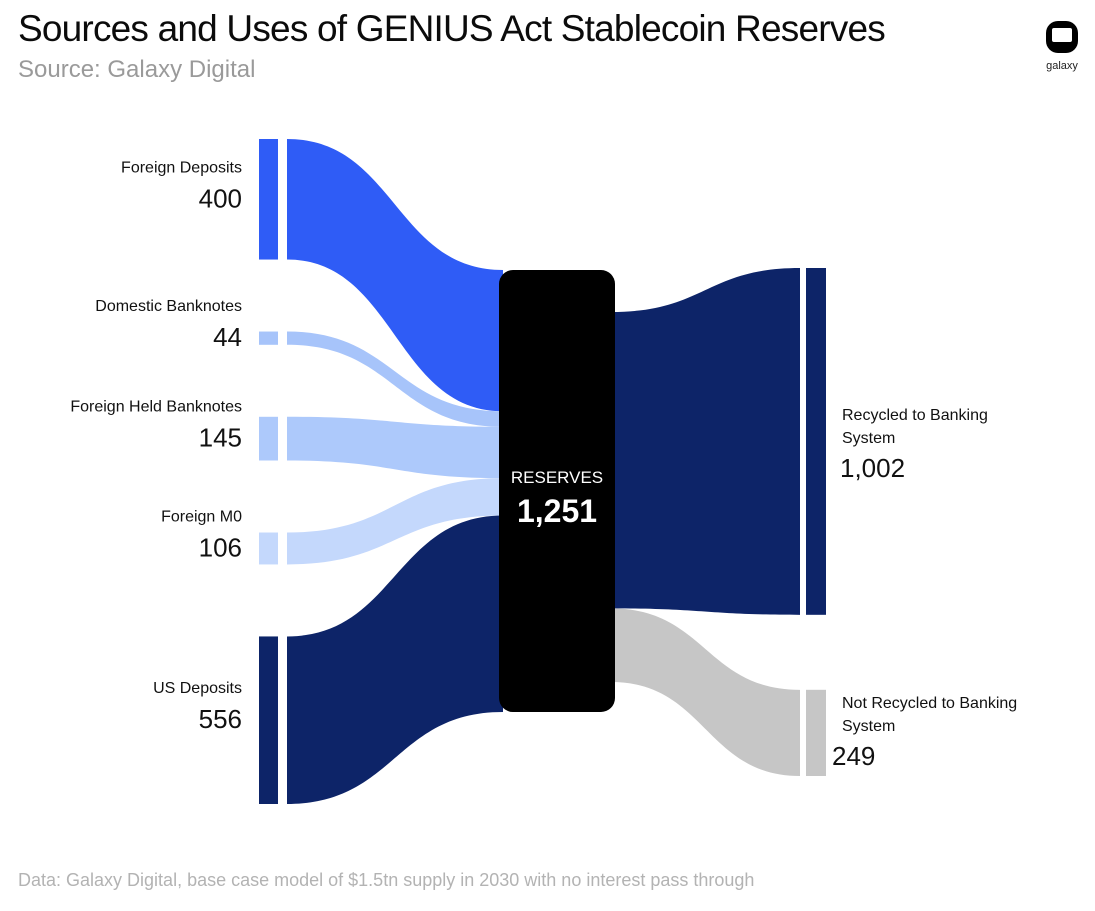 This screenshot has width=1095, height=911. What do you see at coordinates (1062, 37) in the screenshot?
I see `galaxy-logo-icon` at bounding box center [1062, 37].